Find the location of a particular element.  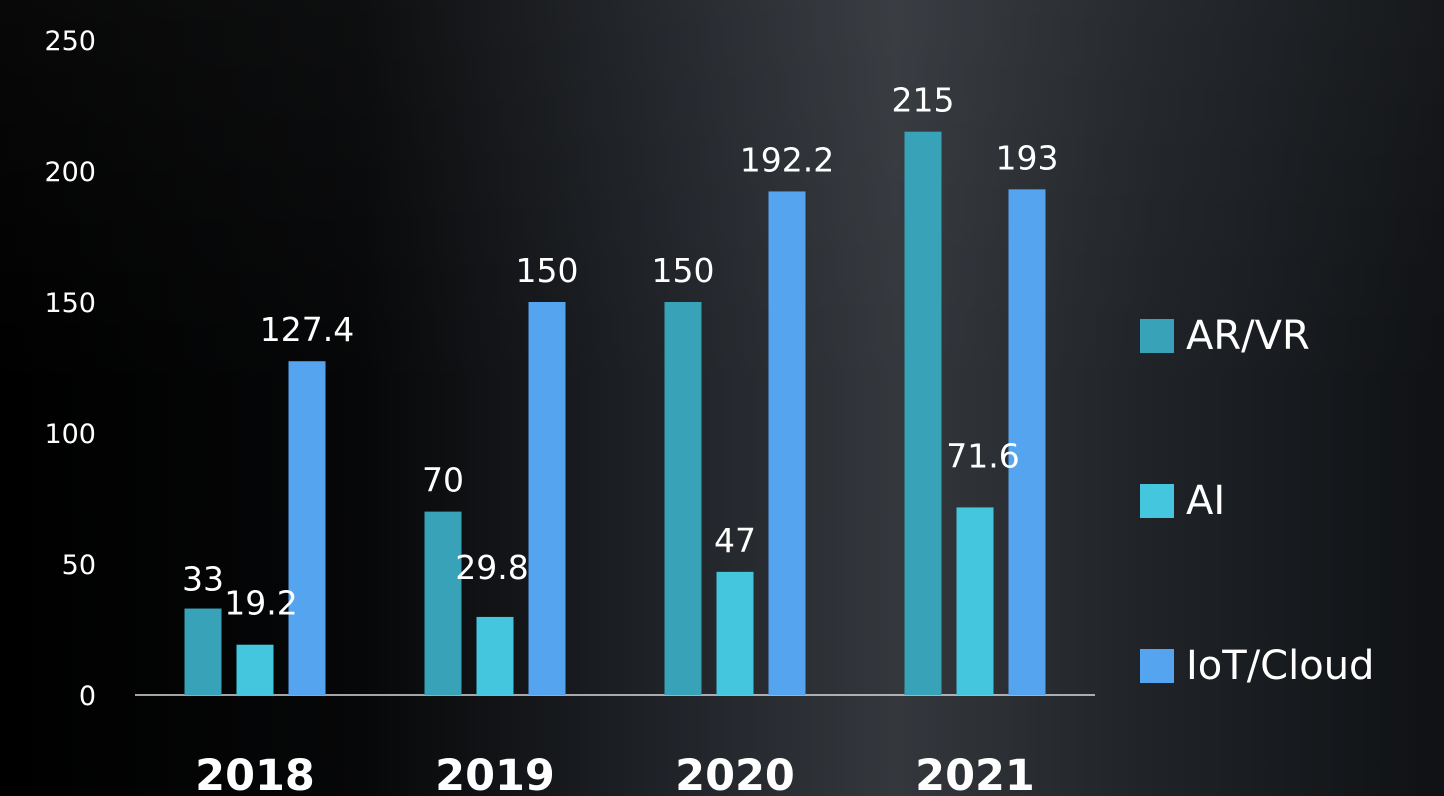

bar-ar-vr-2018 is located at coordinates (203, 651).